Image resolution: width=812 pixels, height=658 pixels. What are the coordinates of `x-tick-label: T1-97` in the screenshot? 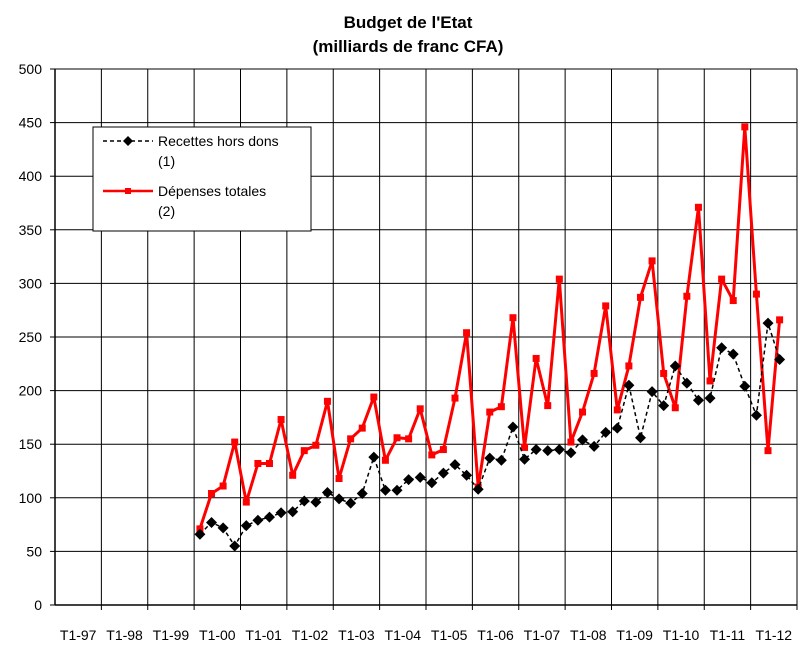 It's located at (78, 635).